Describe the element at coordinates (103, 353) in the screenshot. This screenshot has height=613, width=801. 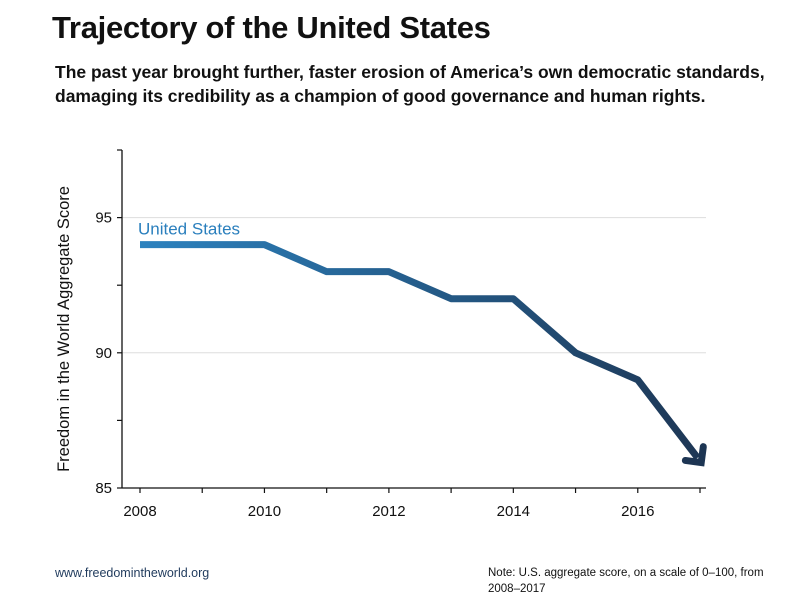
I see `y-tick-label: 90` at that location.